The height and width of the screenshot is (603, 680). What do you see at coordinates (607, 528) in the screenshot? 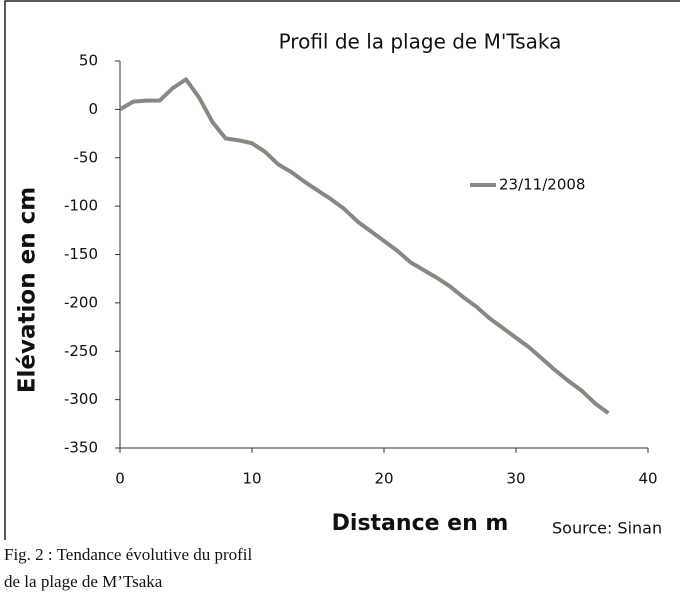
I see `source: Source: Sinan` at bounding box center [607, 528].